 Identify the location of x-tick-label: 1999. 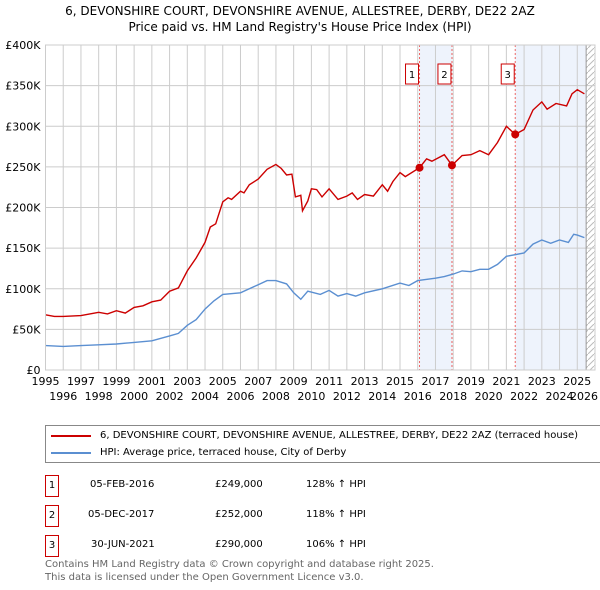
(116, 381).